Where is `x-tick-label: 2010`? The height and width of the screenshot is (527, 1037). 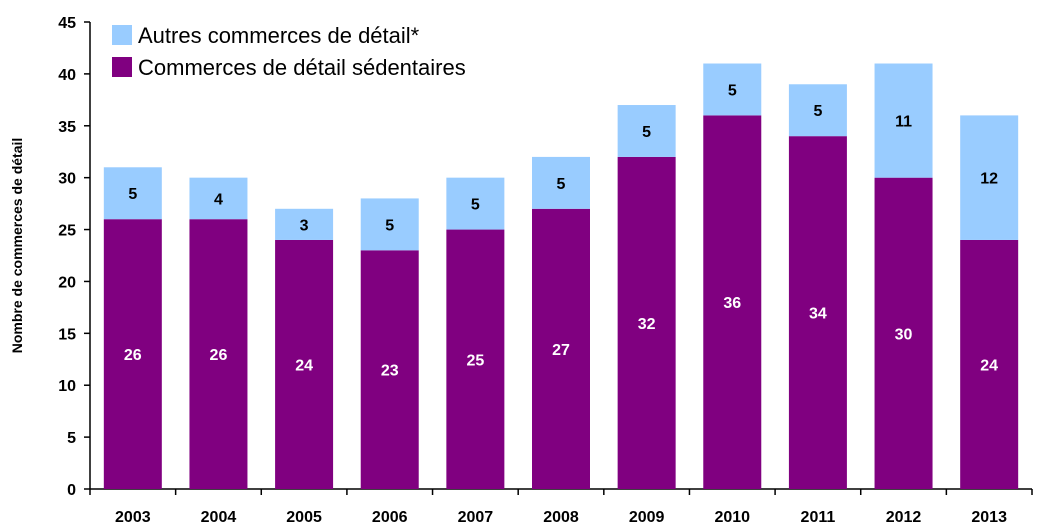 x-tick-label: 2010 is located at coordinates (732, 517).